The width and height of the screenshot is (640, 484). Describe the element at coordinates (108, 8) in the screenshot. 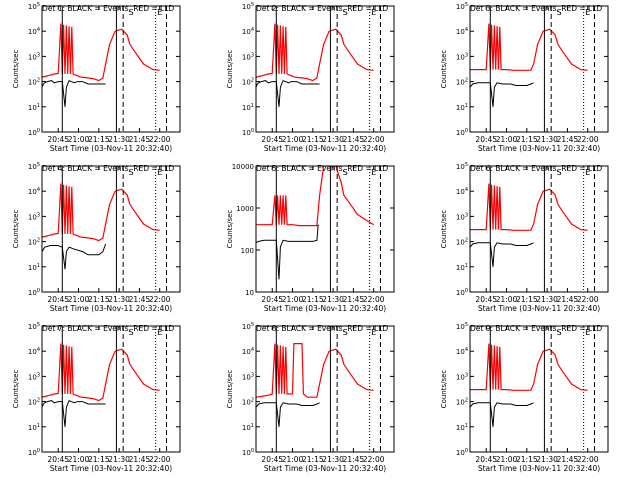

I see `panel-title: Det 1: BLACK = Events, RED = LLD` at that location.